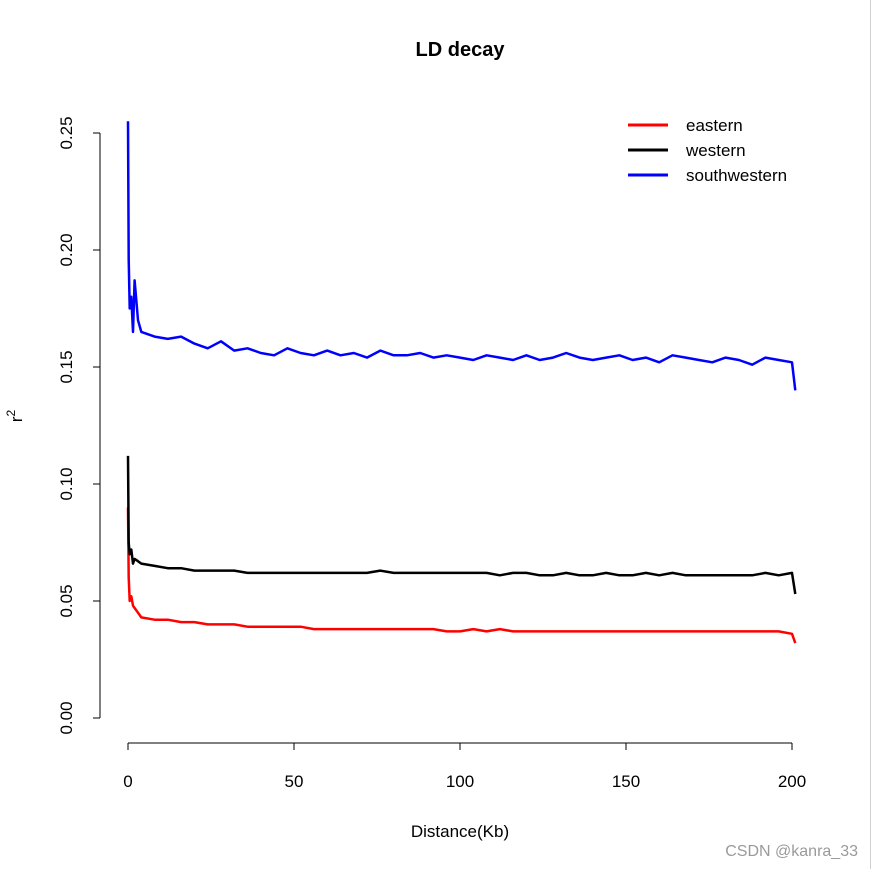 This screenshot has width=874, height=869. I want to click on y-tick-label: 0.00, so click(66, 717).